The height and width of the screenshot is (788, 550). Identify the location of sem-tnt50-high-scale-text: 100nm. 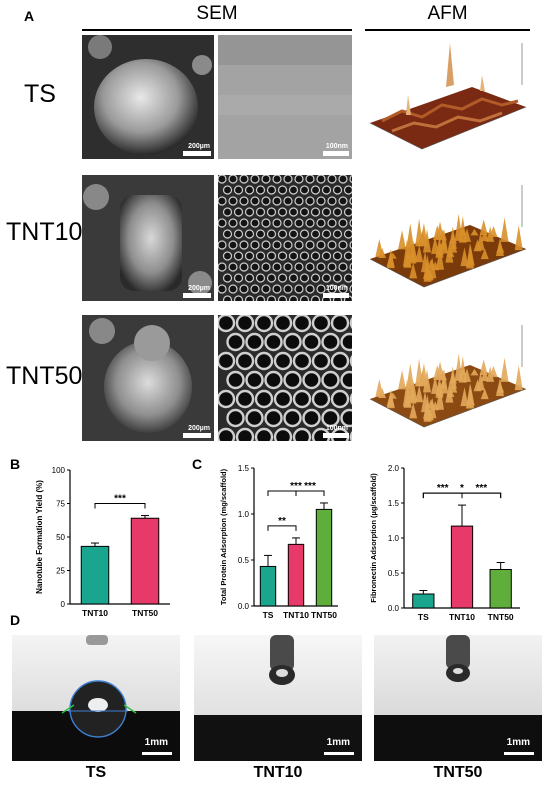
(336, 428).